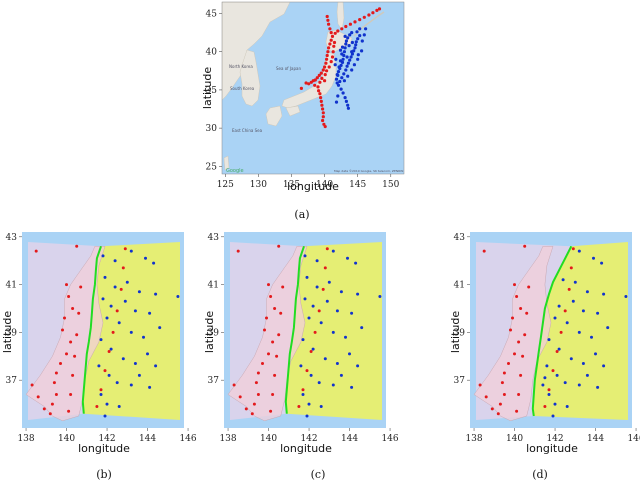 This screenshot has height=485, width=640. Describe the element at coordinates (212, 129) in the screenshot. I see `y-tick-label: 30` at that location.